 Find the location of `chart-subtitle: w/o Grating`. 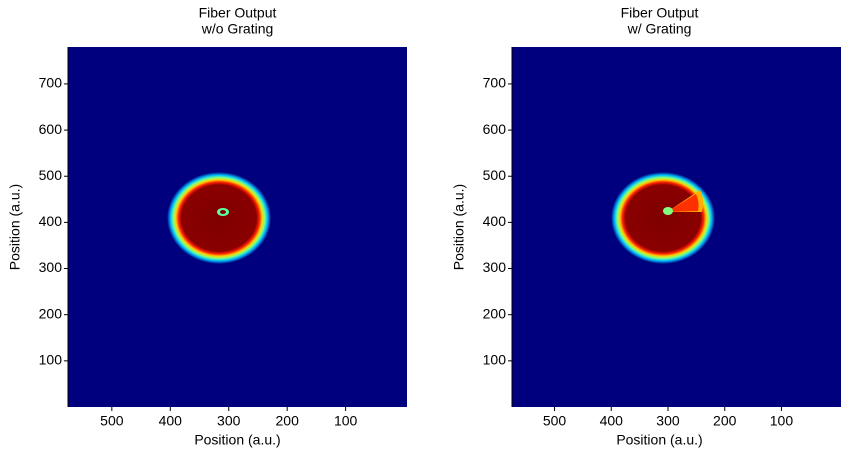

chart-subtitle: w/o Grating is located at coordinates (237, 29).